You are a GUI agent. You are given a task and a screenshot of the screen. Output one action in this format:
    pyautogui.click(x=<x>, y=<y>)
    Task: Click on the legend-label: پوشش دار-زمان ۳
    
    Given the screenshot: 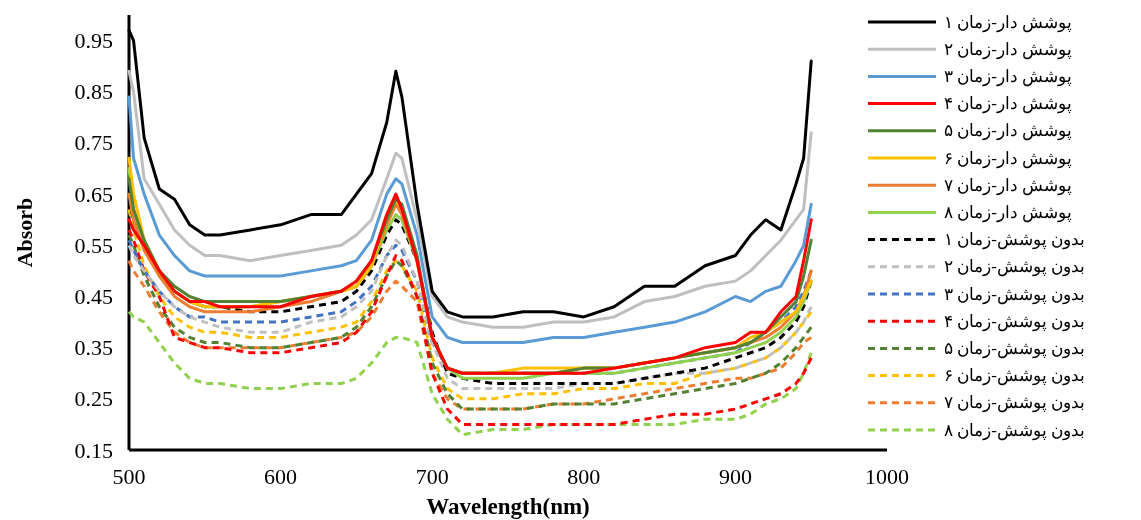 What is the action you would take?
    pyautogui.click(x=1008, y=76)
    